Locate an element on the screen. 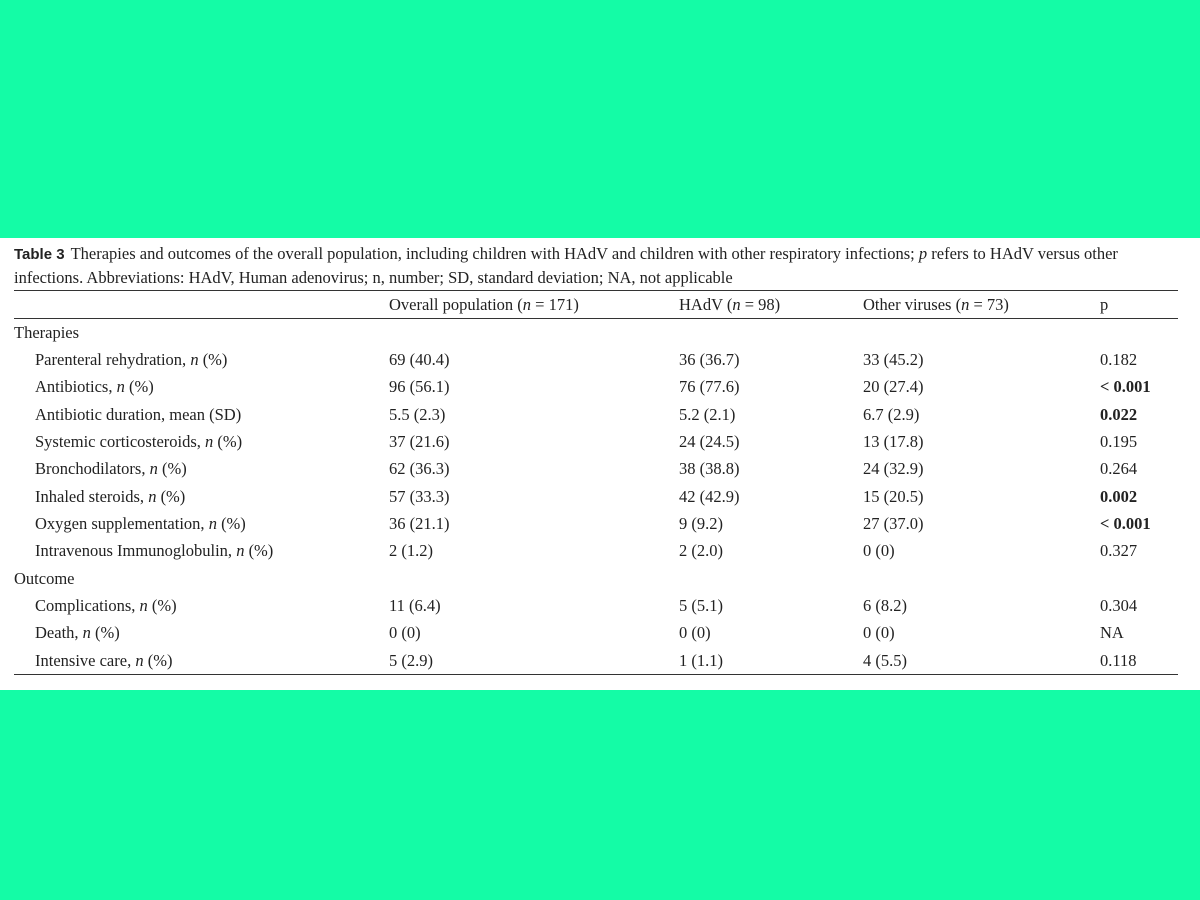  cell: 2 (2.0) is located at coordinates (701, 551).